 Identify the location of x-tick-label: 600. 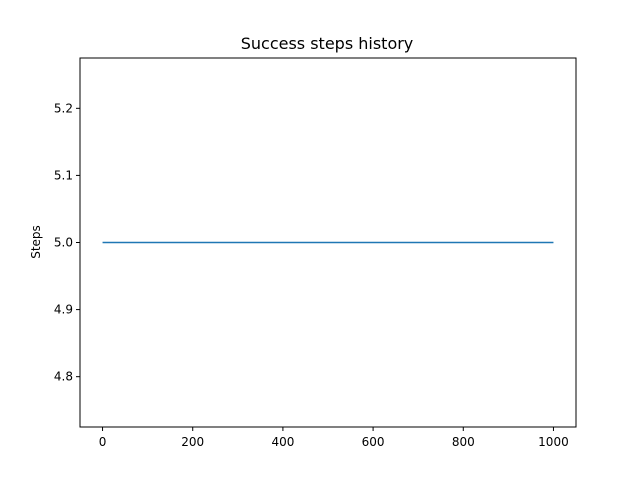
(373, 442).